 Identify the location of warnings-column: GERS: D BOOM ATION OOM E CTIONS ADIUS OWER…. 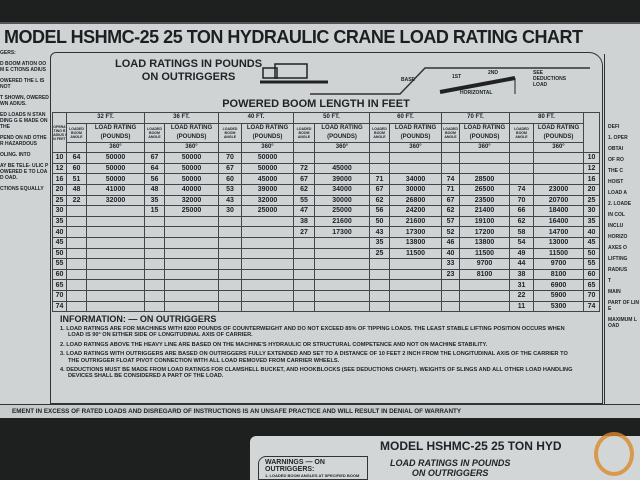
(24, 123).